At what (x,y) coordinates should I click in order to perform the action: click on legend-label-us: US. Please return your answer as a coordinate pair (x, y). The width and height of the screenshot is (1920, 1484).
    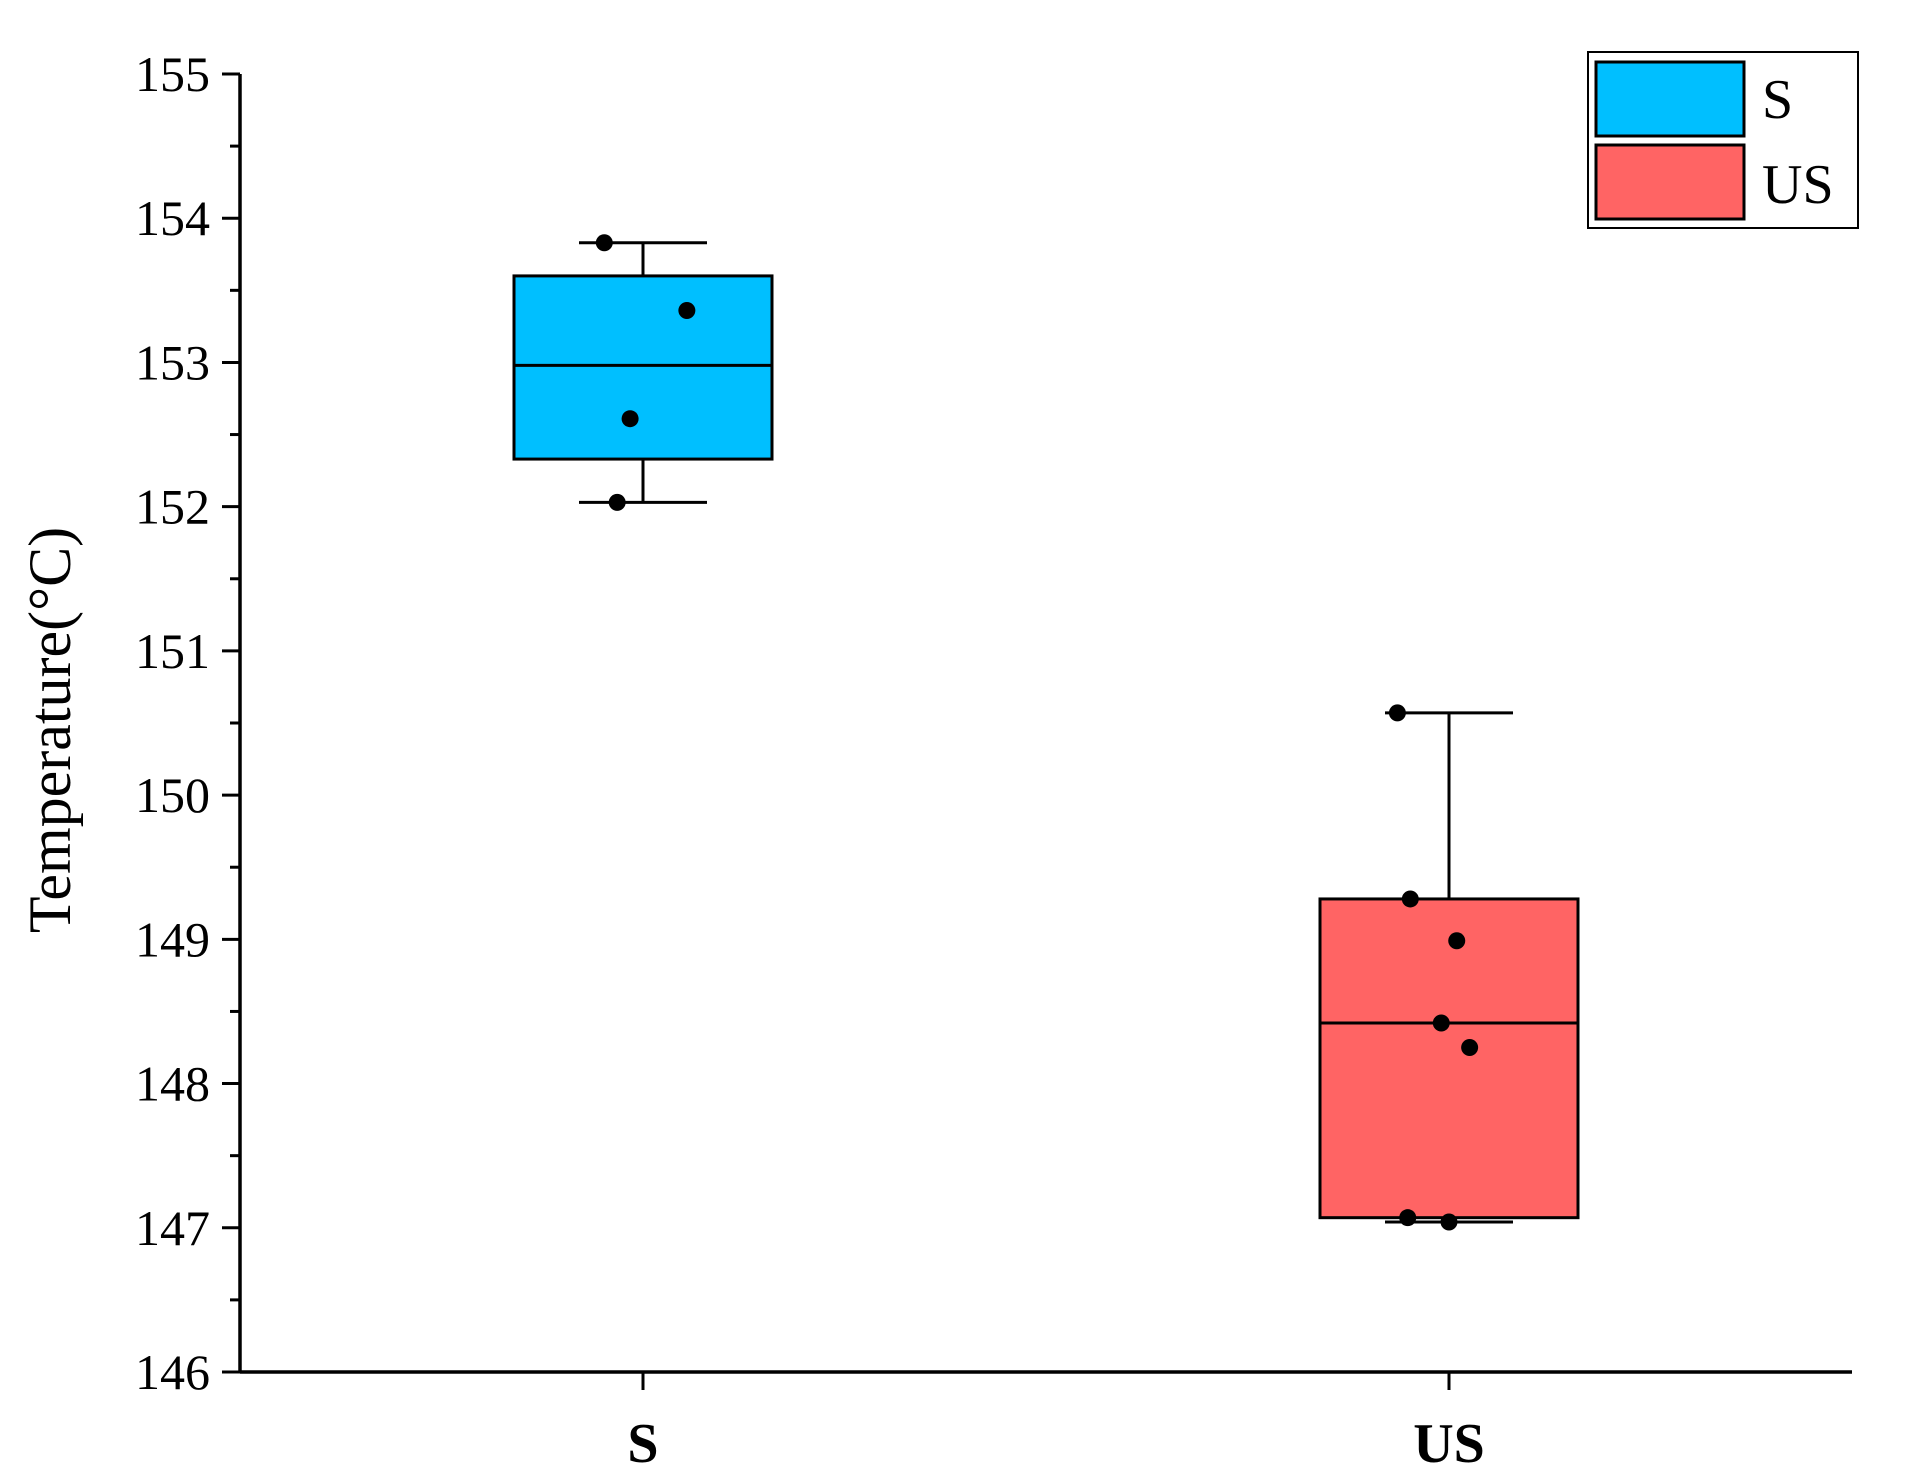
    Looking at the image, I should click on (1798, 185).